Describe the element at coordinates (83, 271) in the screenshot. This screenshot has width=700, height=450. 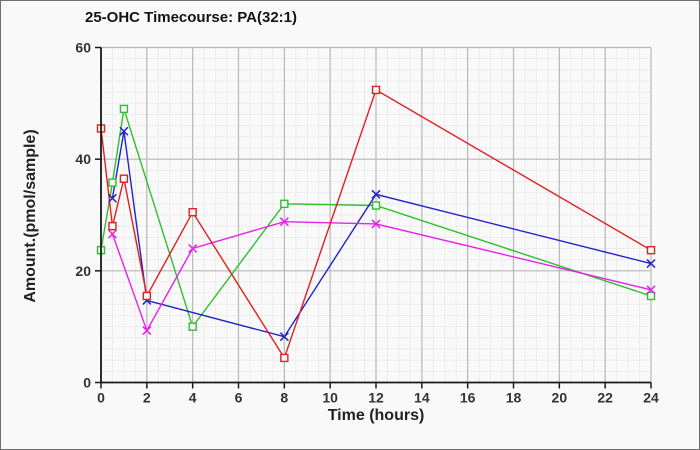
I see `y-tick-label: 20` at that location.